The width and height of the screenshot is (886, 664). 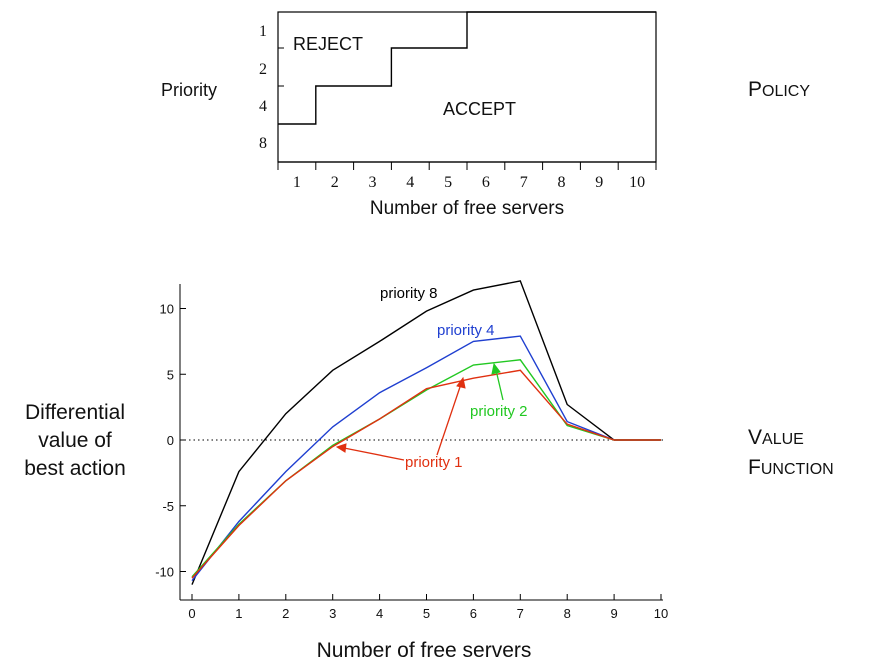 I want to click on series-label-priority-8: priority 8, so click(x=409, y=293).